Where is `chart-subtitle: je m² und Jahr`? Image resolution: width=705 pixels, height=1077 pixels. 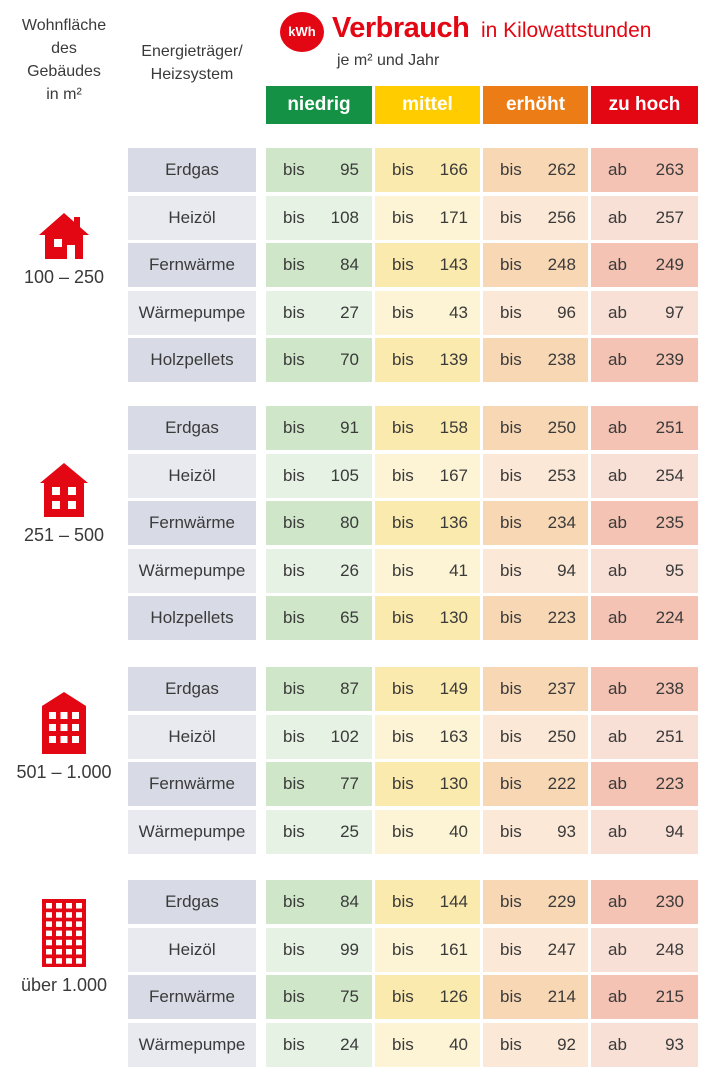
chart-subtitle: je m² und Jahr is located at coordinates (388, 60).